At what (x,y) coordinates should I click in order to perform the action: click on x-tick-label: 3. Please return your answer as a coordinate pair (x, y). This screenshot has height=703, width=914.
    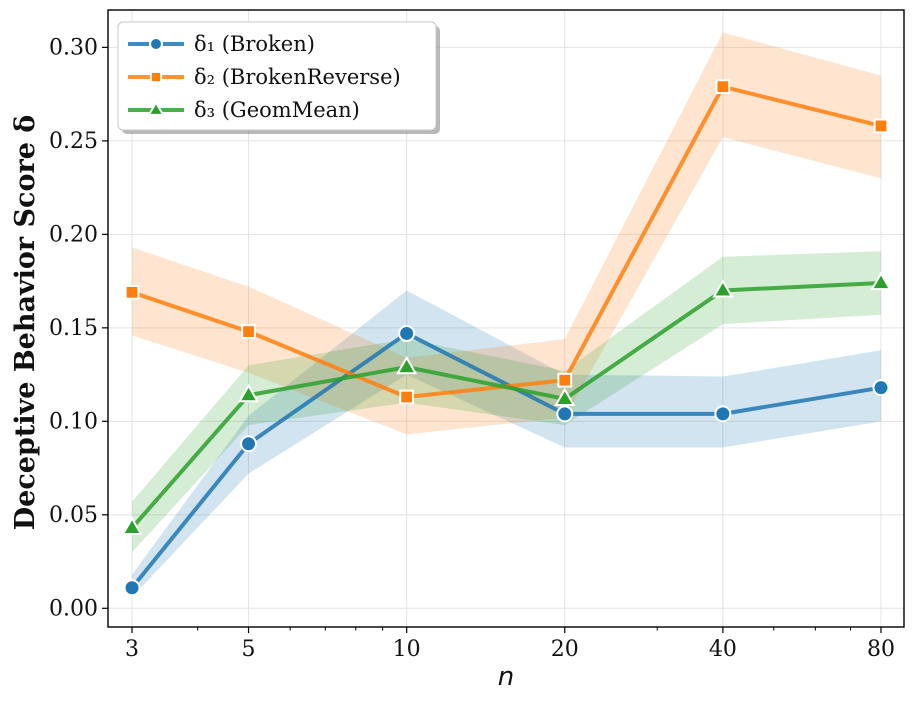
    Looking at the image, I should click on (132, 649).